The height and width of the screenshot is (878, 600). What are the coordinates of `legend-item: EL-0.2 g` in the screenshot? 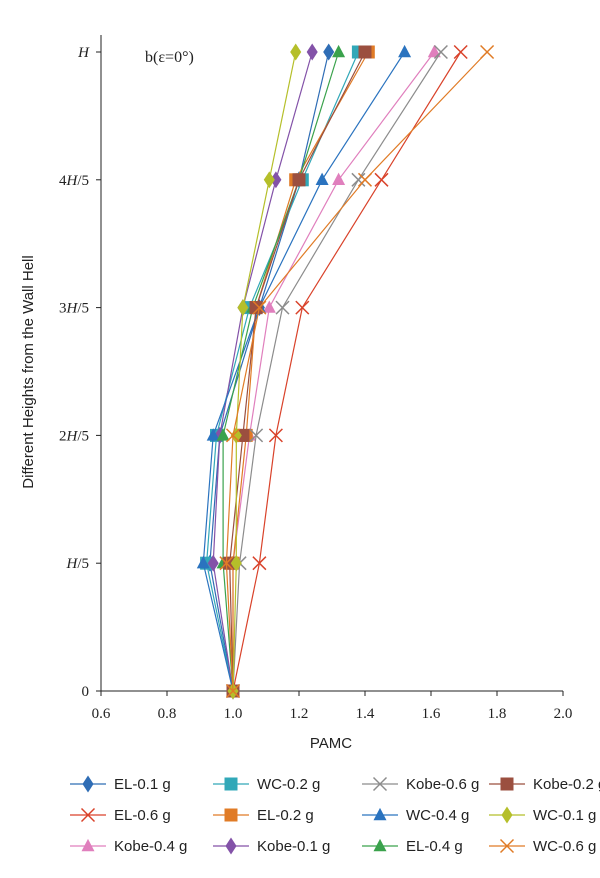 It's located at (263, 815).